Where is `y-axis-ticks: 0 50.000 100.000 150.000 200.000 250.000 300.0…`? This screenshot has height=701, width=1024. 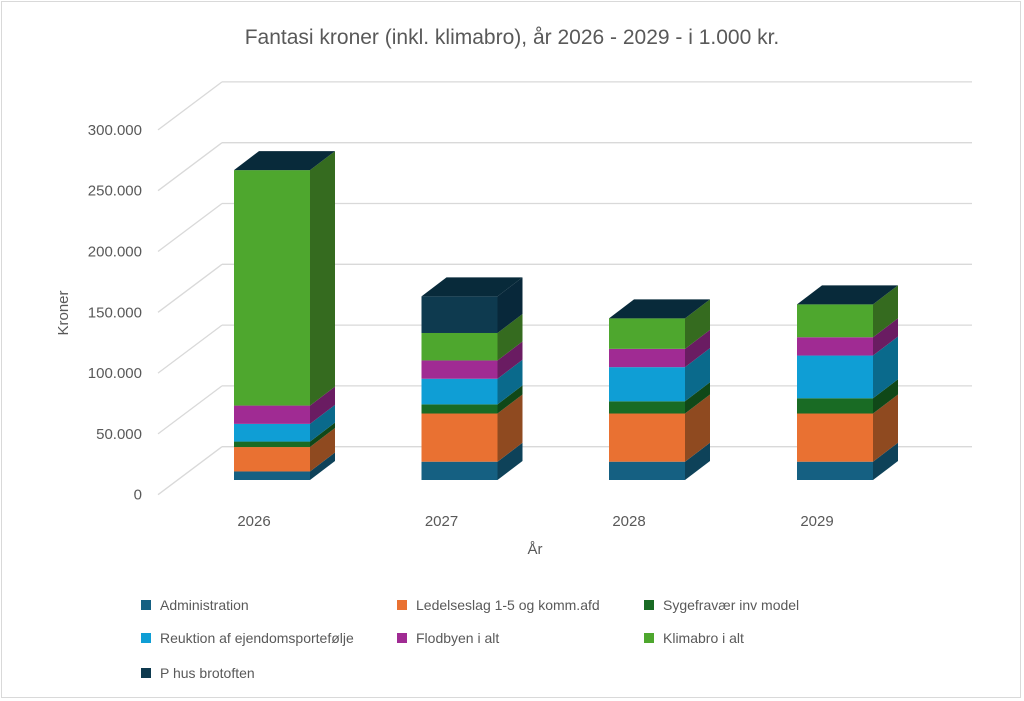 y-axis-ticks: 0 50.000 100.000 150.000 200.000 250.000 300.0… is located at coordinates (115, 313).